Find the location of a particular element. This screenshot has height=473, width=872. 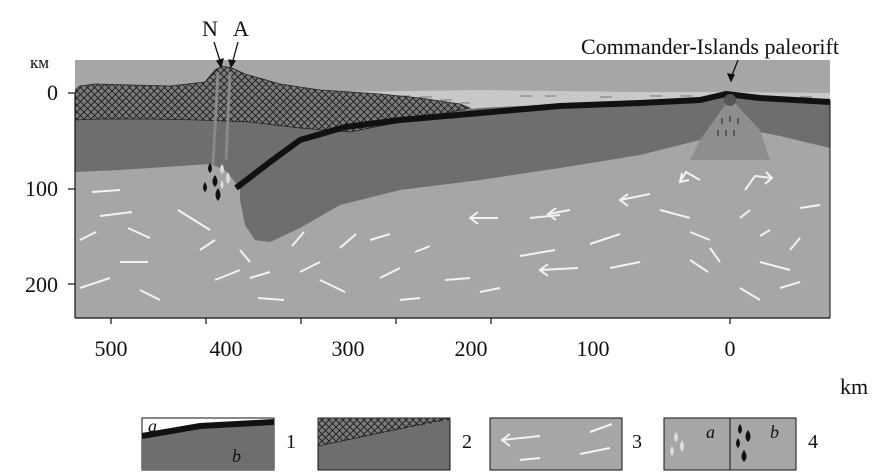

y-unit-label: км is located at coordinates (39, 62).